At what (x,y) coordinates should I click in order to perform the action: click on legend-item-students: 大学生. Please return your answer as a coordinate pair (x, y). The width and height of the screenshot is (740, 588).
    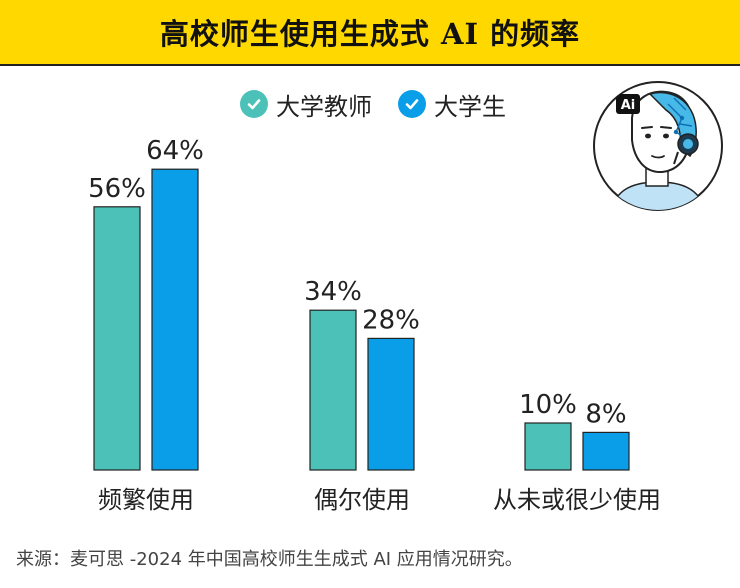
    Looking at the image, I should click on (452, 104).